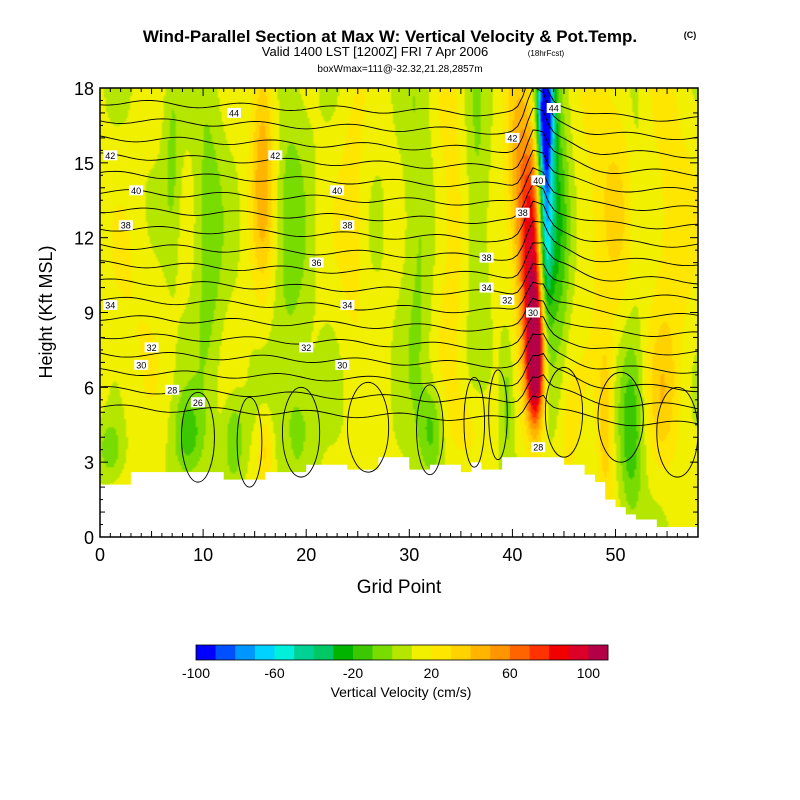  I want to click on theta-label-text: 26, so click(198, 403).